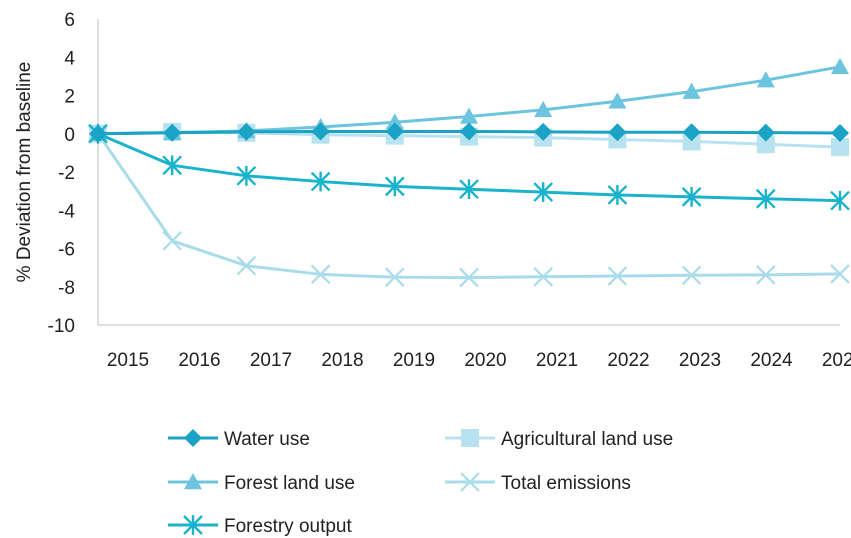 The image size is (851, 538). What do you see at coordinates (342, 360) in the screenshot?
I see `x-tick-label: 2018` at bounding box center [342, 360].